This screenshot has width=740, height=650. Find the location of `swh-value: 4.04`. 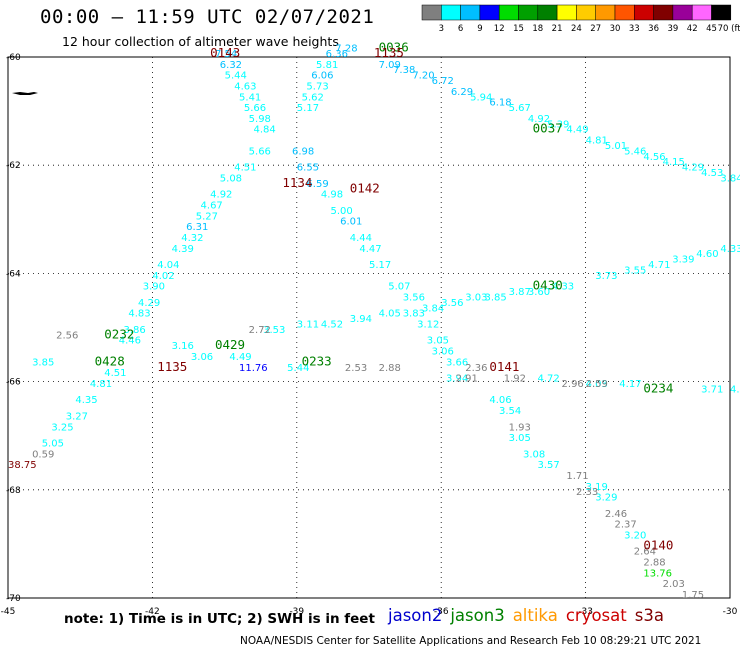

swh-value: 4.04 is located at coordinates (168, 265).